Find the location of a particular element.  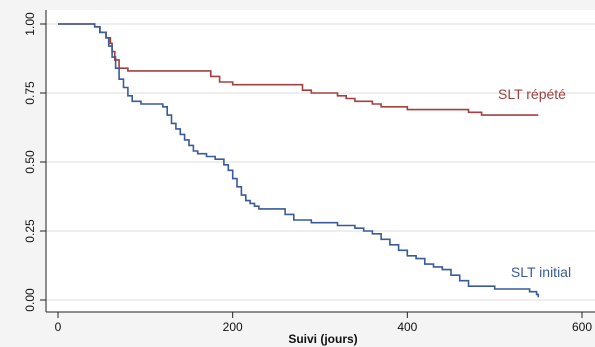

y-tick-label: 0.75 is located at coordinates (30, 93).